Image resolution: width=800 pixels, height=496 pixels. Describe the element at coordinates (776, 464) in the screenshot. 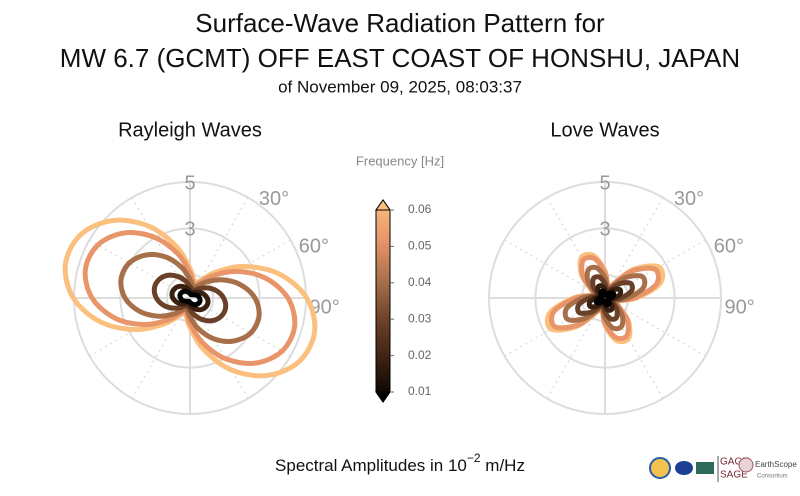

I see `logo-earthscope: EarthScope` at that location.